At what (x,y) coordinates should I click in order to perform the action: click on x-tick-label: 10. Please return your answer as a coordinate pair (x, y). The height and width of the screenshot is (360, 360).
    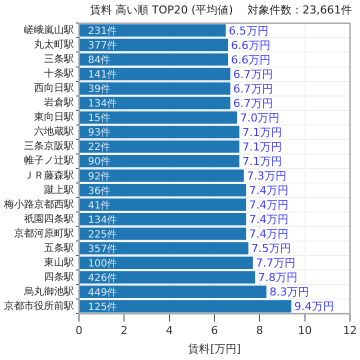
    Looking at the image, I should click on (305, 331).